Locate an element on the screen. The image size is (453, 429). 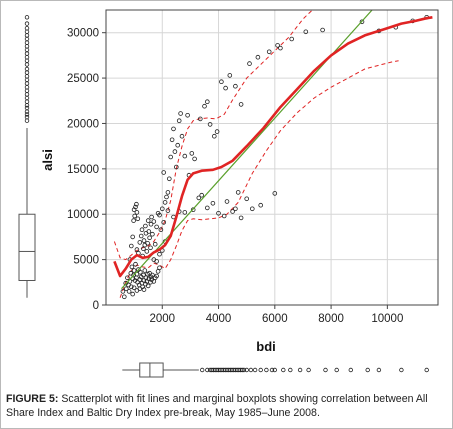
caption-label: FIGURE 5: is located at coordinates (32, 399).